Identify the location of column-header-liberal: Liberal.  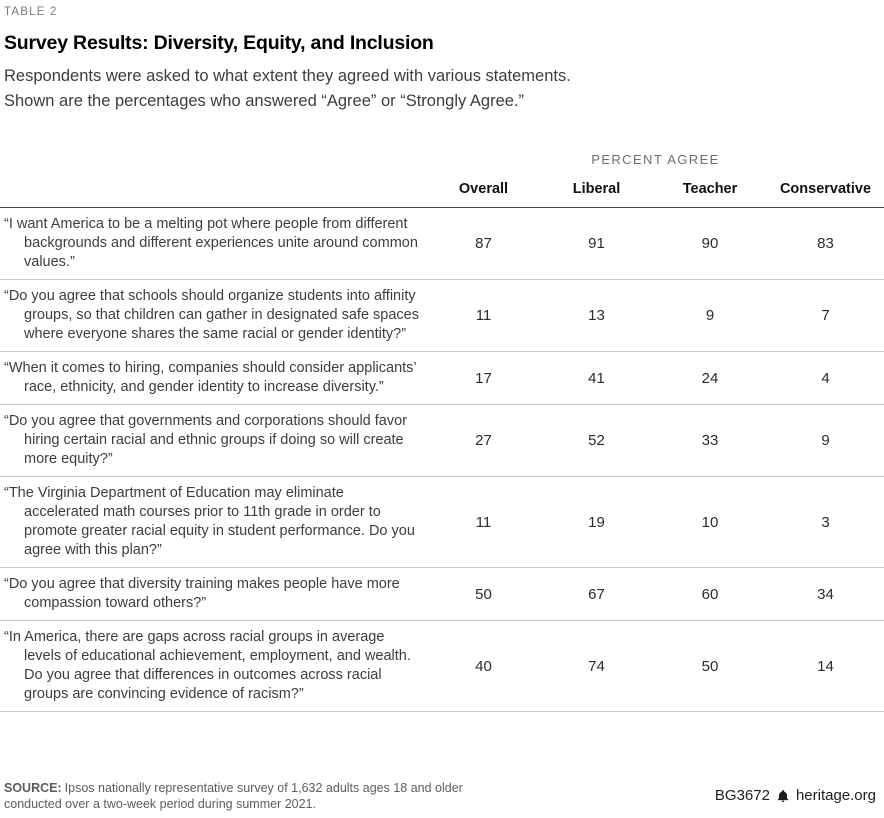
(596, 189).